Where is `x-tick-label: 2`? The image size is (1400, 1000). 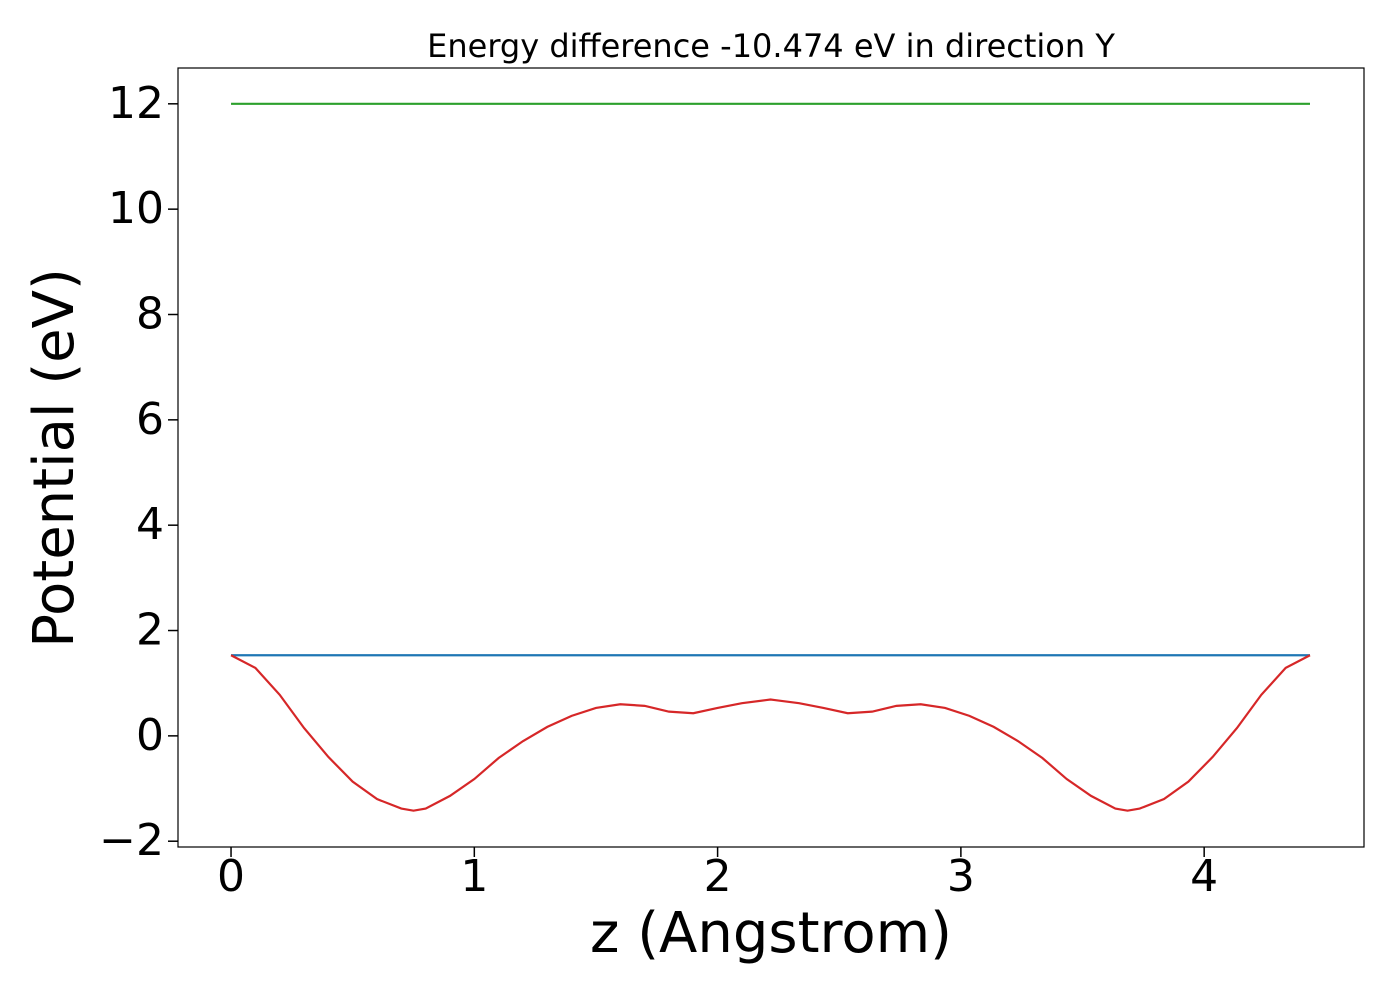
x-tick-label: 2 is located at coordinates (718, 876).